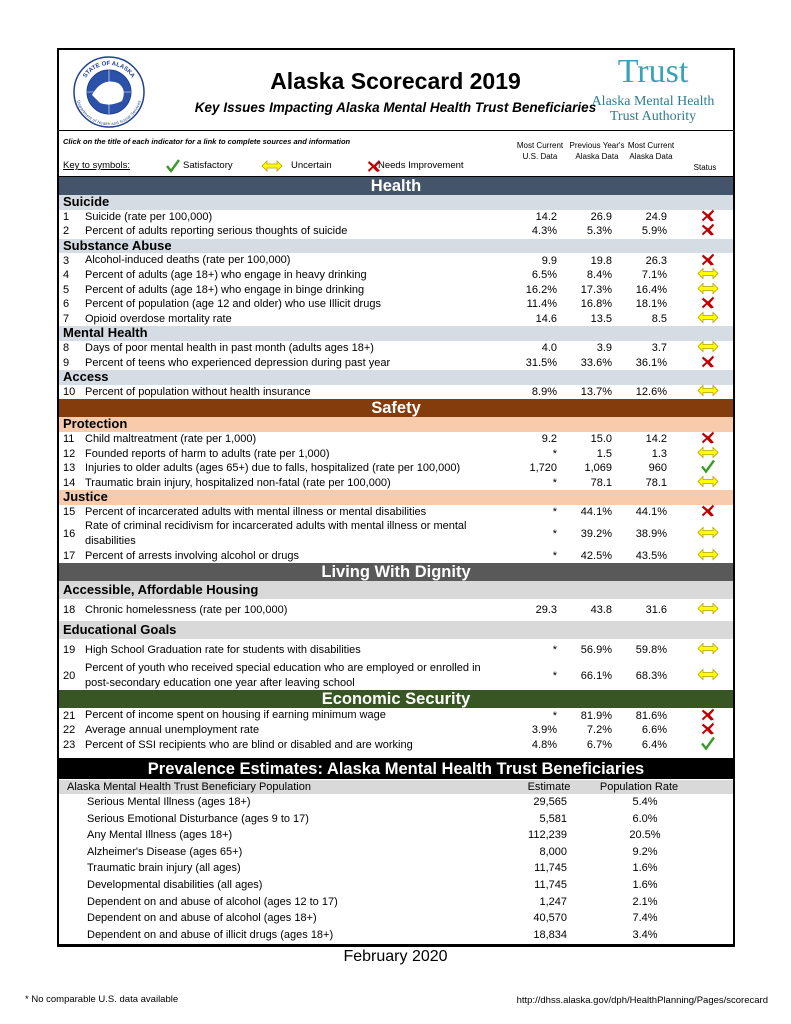 Image resolution: width=791 pixels, height=1024 pixels. I want to click on logo-line: Trust Authority, so click(653, 116).